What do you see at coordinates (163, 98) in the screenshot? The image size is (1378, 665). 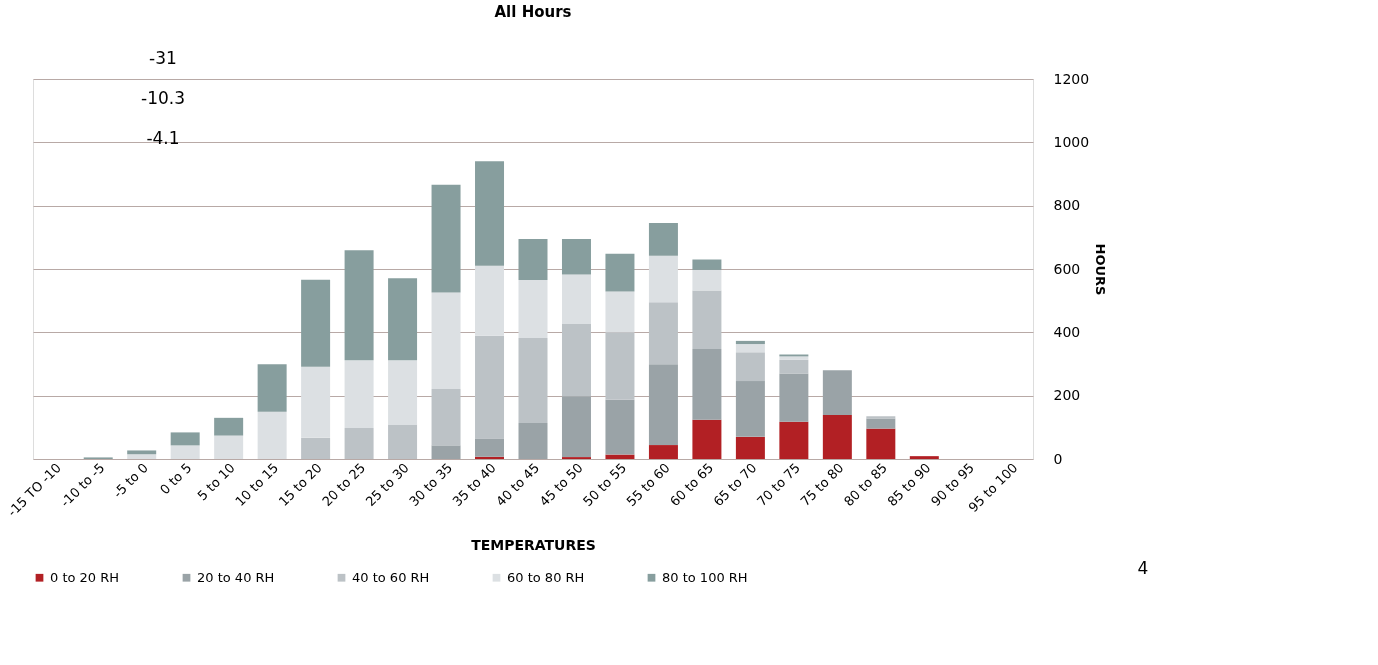 I see `annotation: -10.3` at bounding box center [163, 98].